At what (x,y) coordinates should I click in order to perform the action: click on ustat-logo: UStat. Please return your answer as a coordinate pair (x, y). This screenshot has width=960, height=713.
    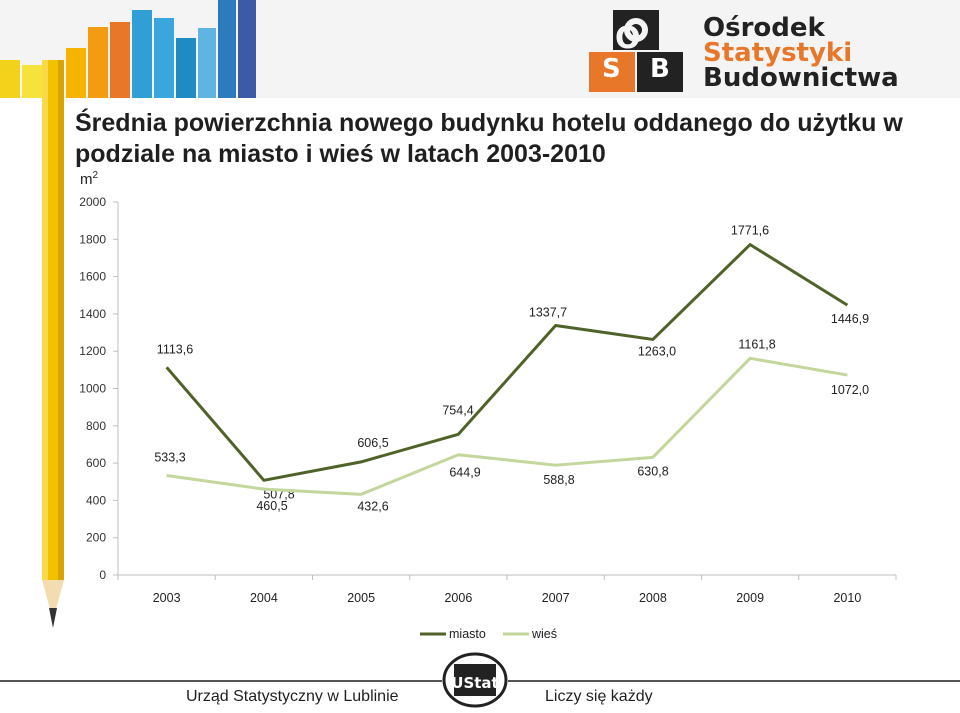
    Looking at the image, I should click on (475, 680).